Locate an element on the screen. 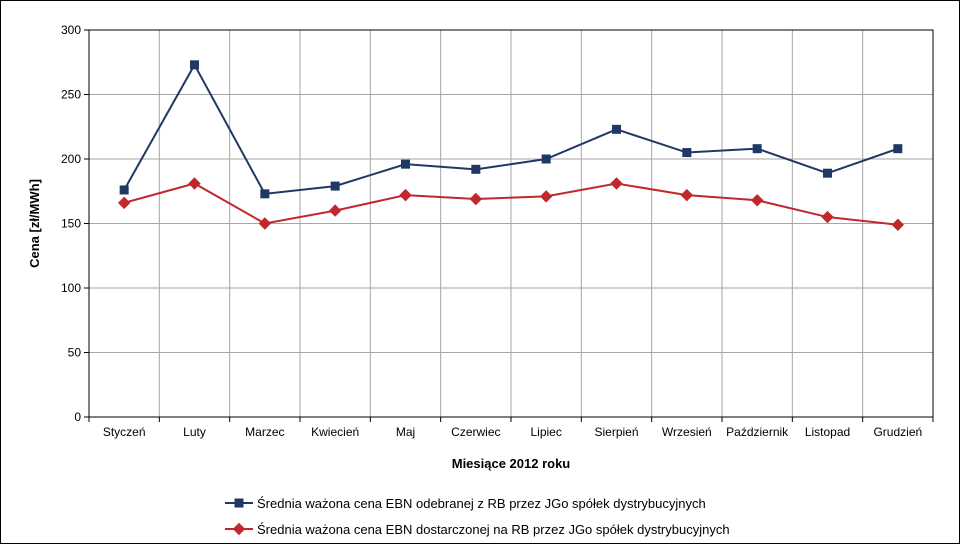  y-tick-label: 200 is located at coordinates (71, 159).